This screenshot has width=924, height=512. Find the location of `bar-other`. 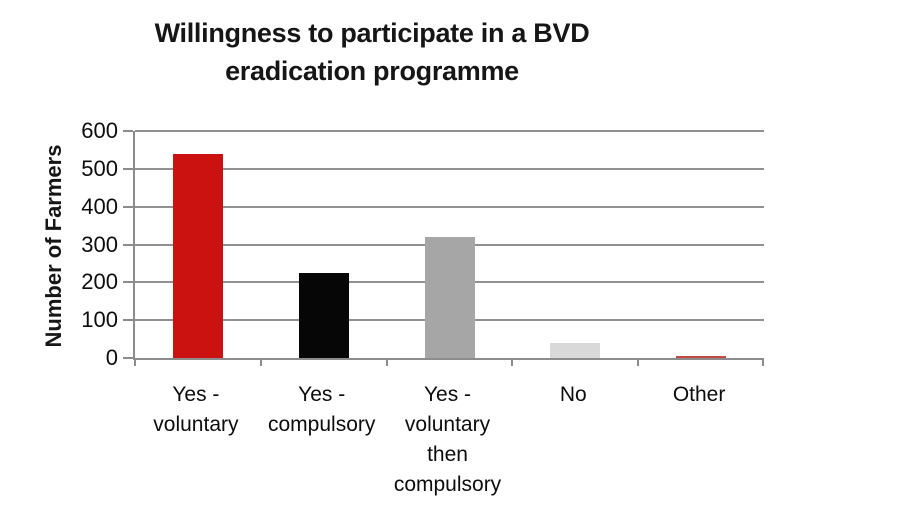

bar-other is located at coordinates (701, 357).